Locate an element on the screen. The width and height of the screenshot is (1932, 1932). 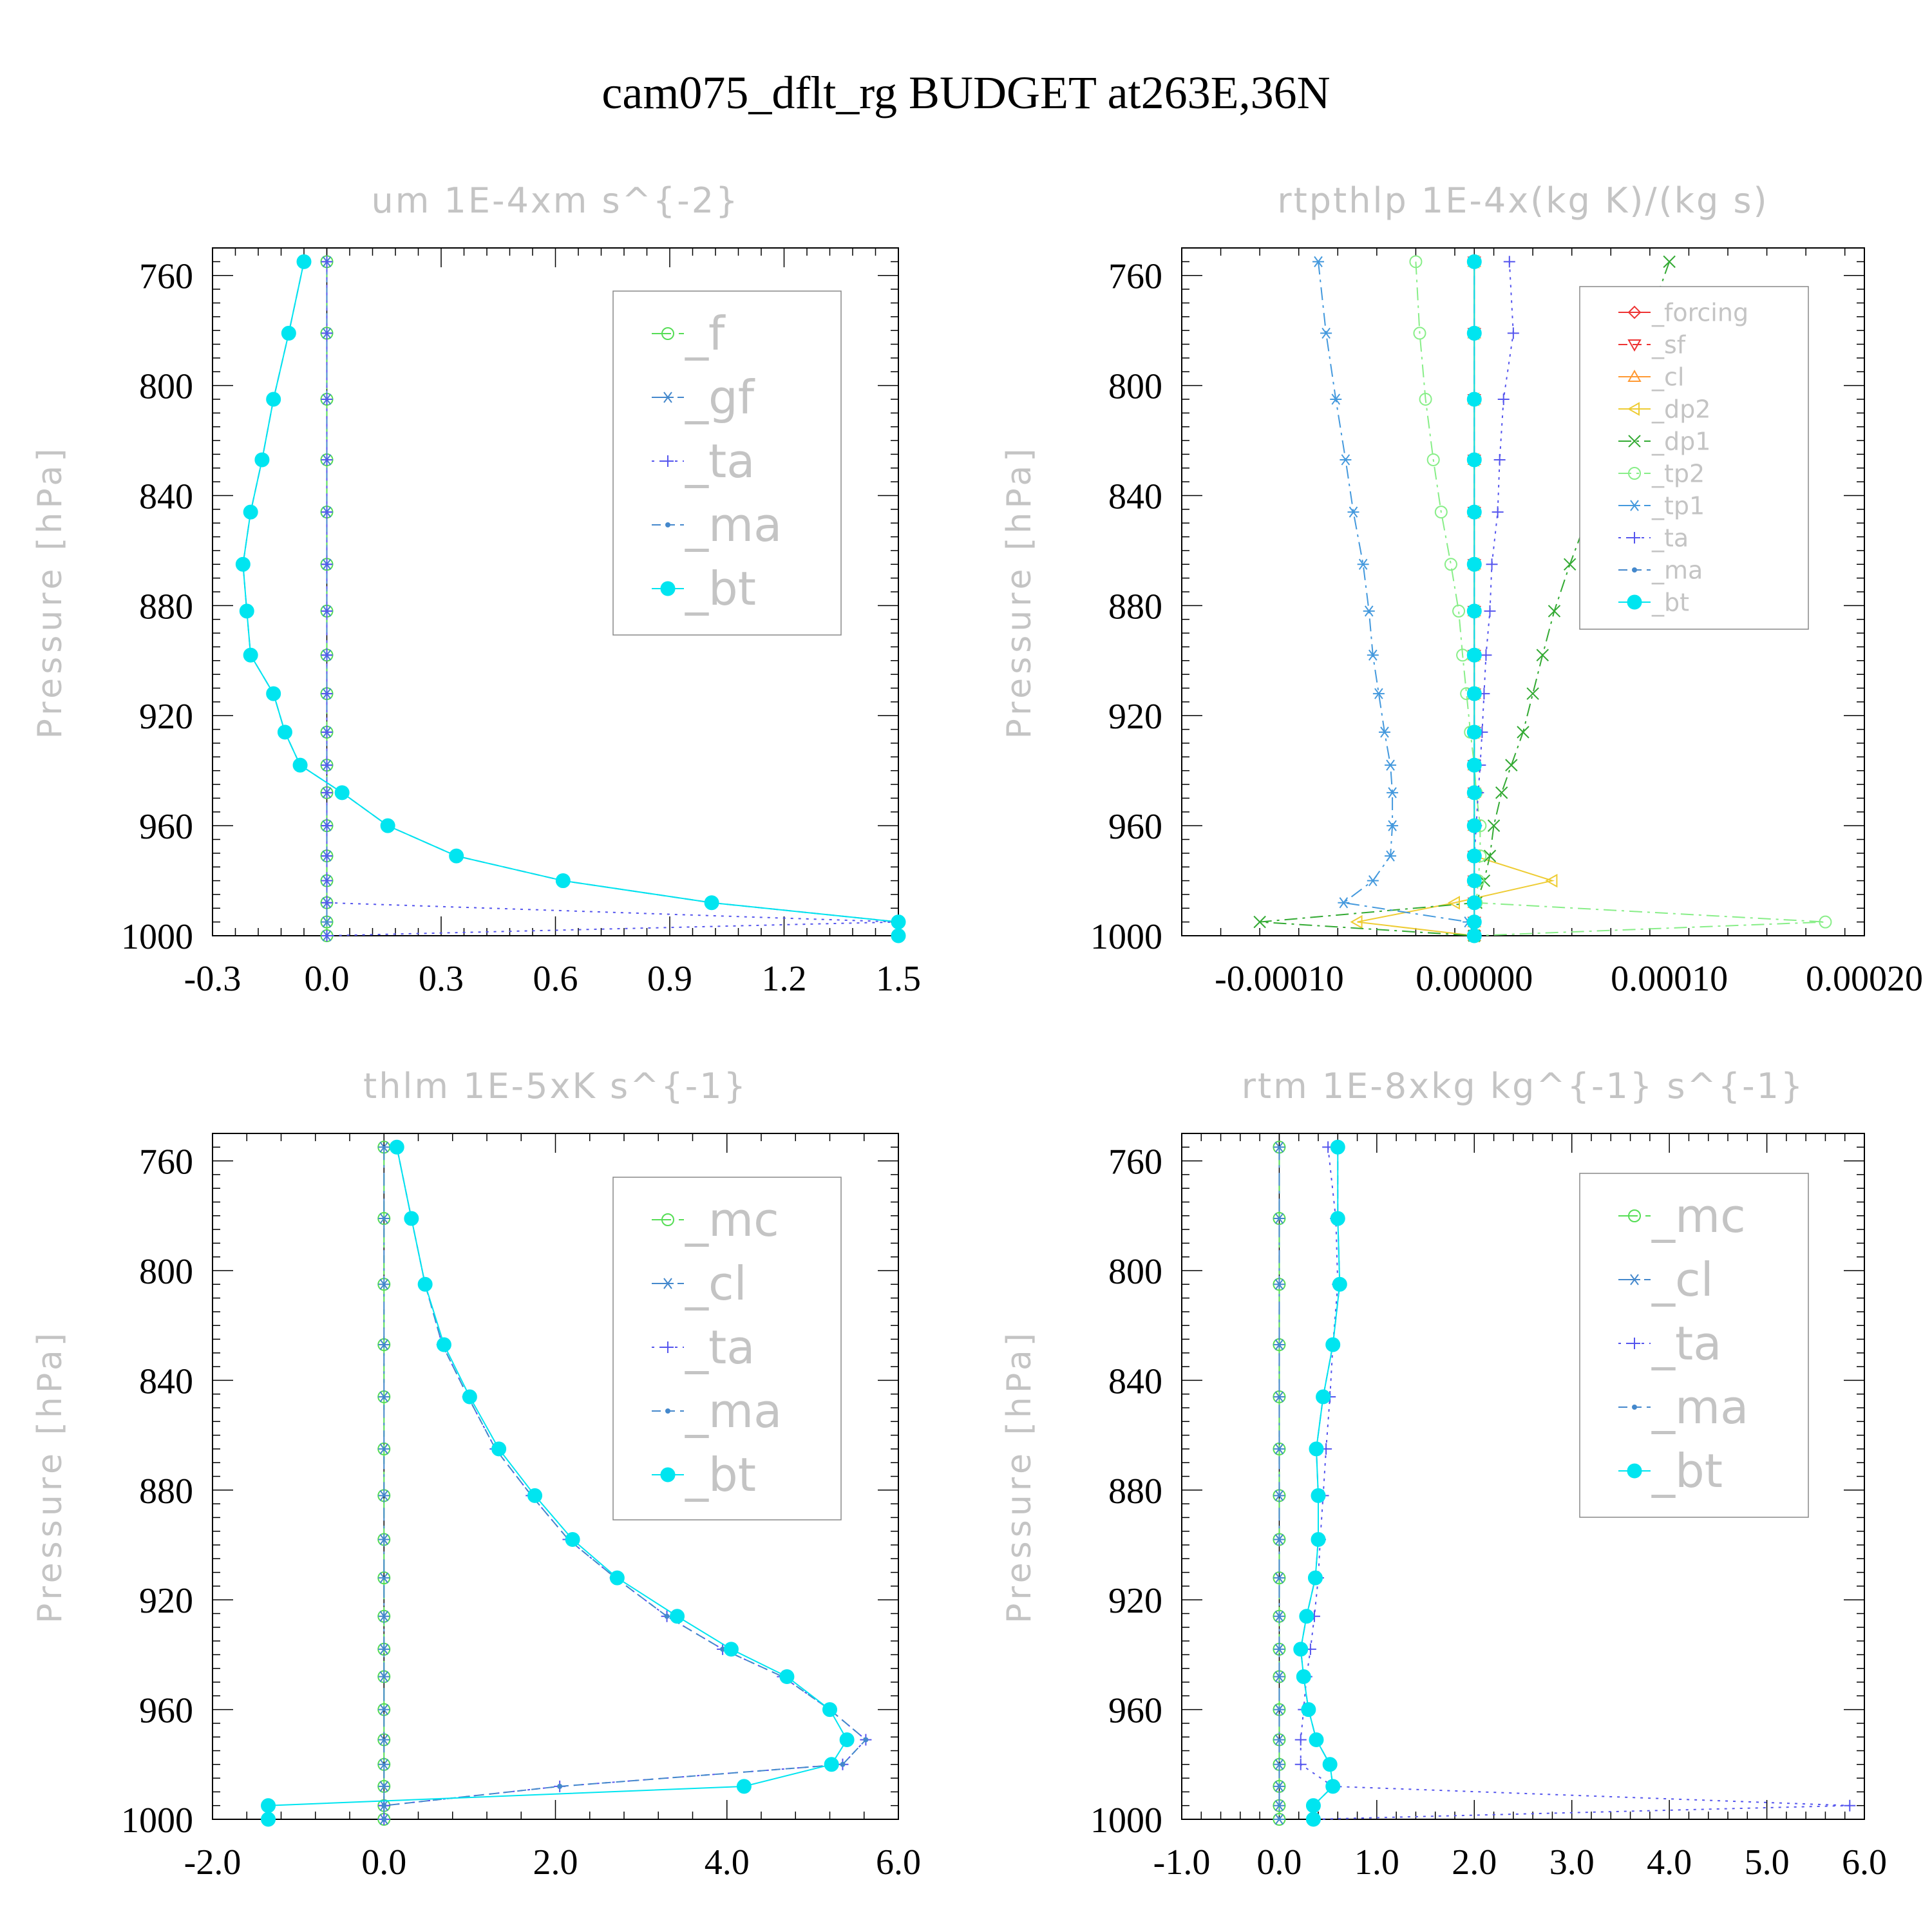
y-tick-label: 920 is located at coordinates (166, 1601).